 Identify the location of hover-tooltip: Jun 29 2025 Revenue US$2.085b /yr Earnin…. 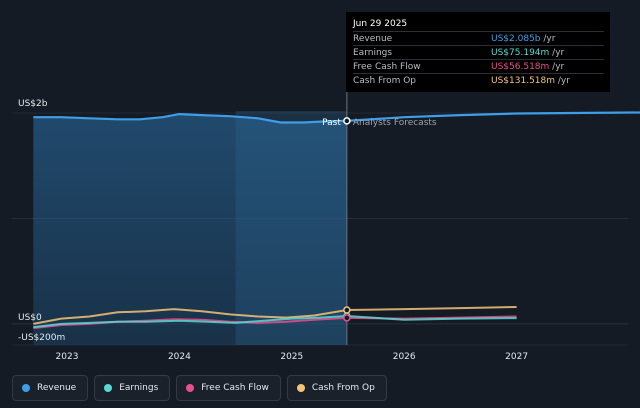
(478, 52).